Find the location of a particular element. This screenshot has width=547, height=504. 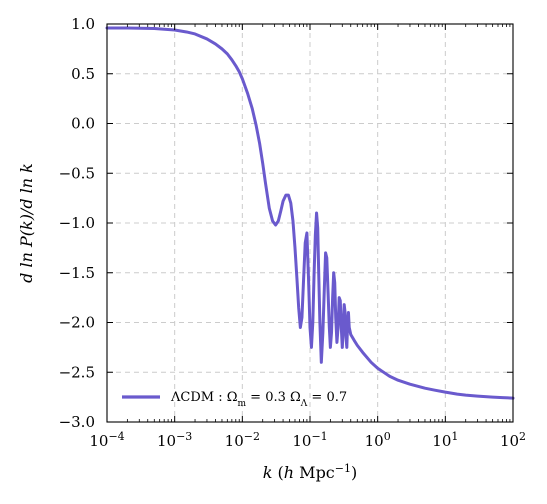

y-tick-label: −0.5 is located at coordinates (77, 173).